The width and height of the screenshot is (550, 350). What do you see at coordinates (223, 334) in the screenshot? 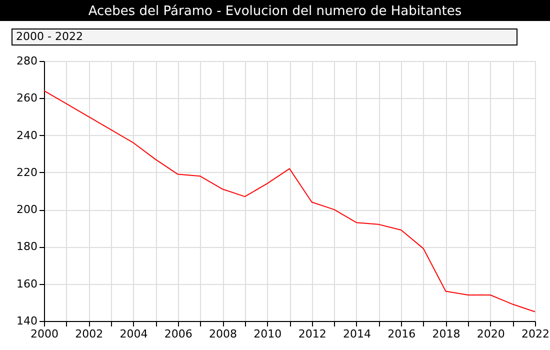
I see `x-tick-label: 2008` at bounding box center [223, 334].